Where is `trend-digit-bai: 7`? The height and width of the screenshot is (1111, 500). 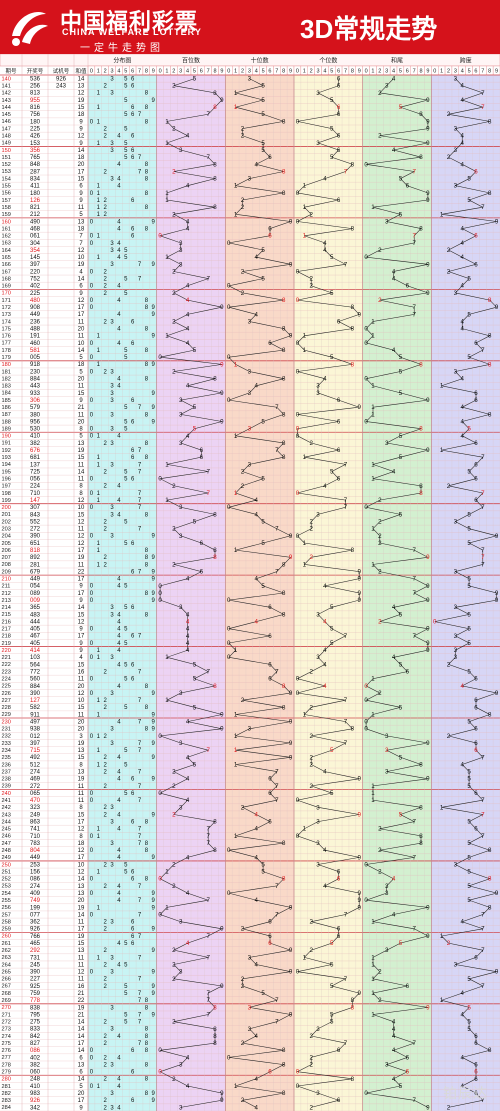
trend-digit-bai: 7 is located at coordinates (208, 993).